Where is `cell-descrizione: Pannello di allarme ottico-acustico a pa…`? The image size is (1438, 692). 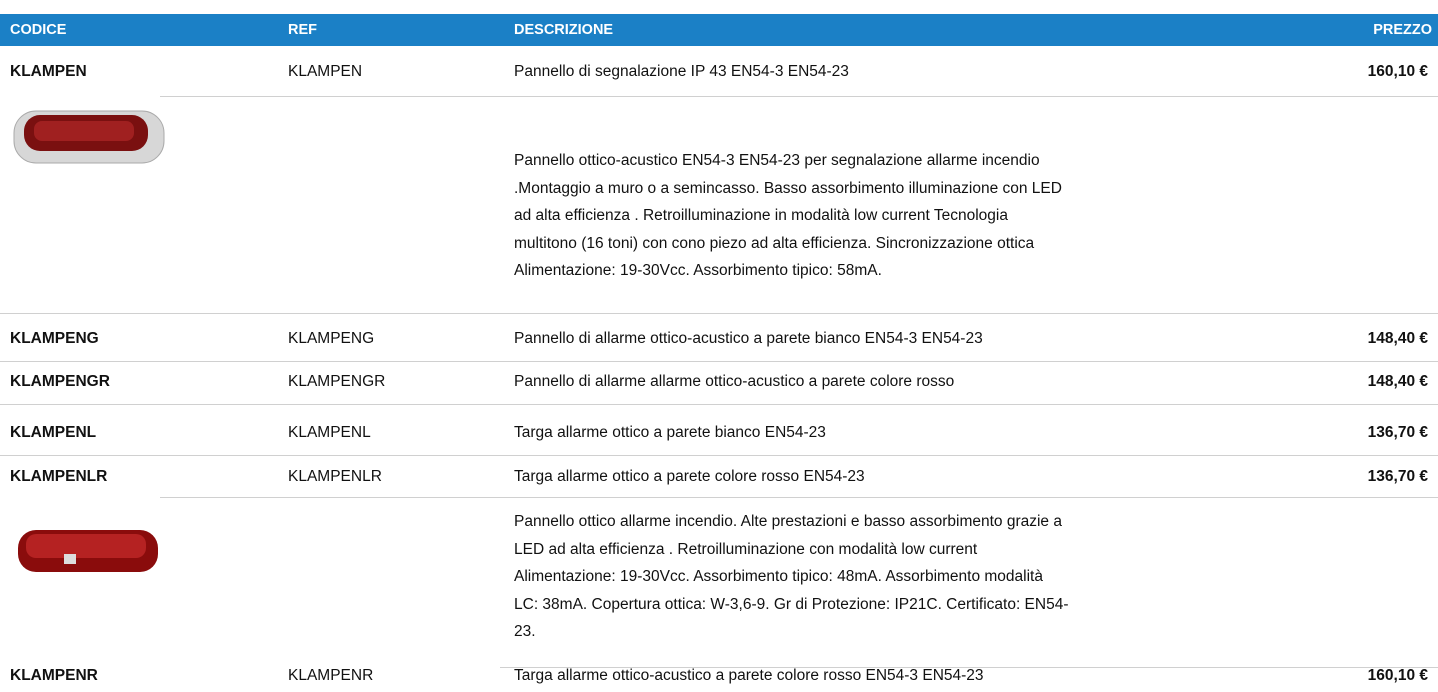
cell-descrizione: Pannello di allarme ottico-acustico a pa… is located at coordinates (748, 338).